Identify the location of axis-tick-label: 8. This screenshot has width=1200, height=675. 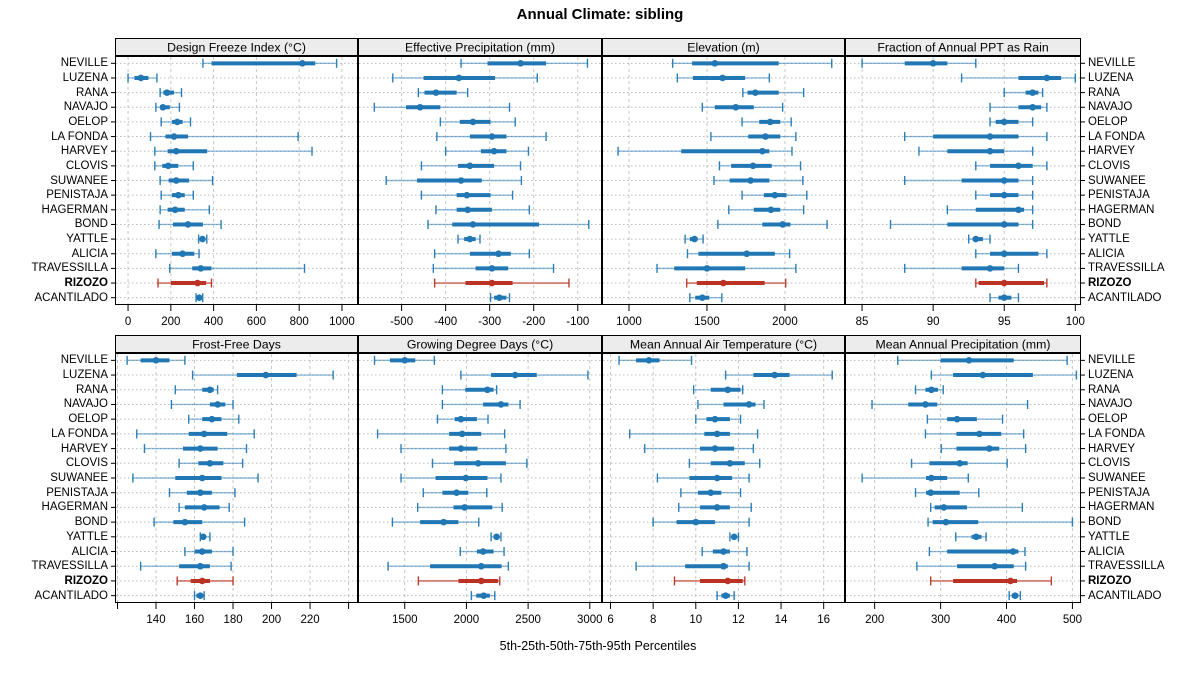
(653, 620).